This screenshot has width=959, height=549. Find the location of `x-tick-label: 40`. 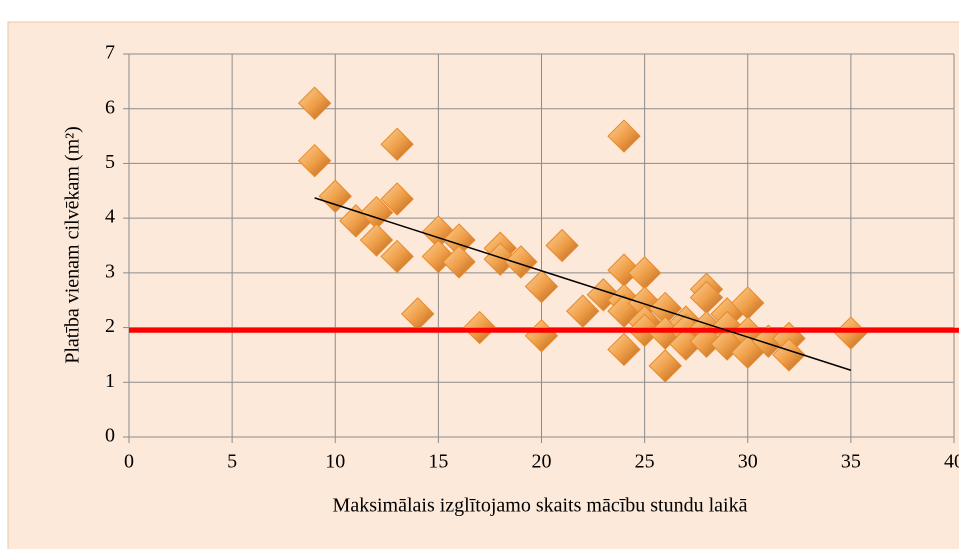

x-tick-label: 40 is located at coordinates (951, 462).